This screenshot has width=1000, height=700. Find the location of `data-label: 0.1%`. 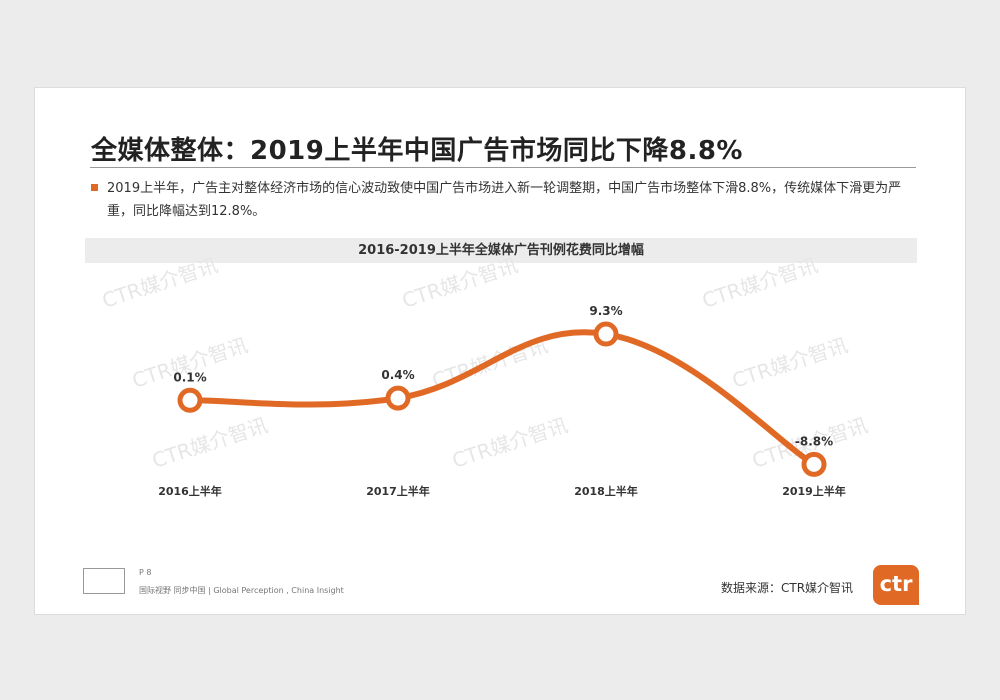

data-label: 0.1% is located at coordinates (189, 377).